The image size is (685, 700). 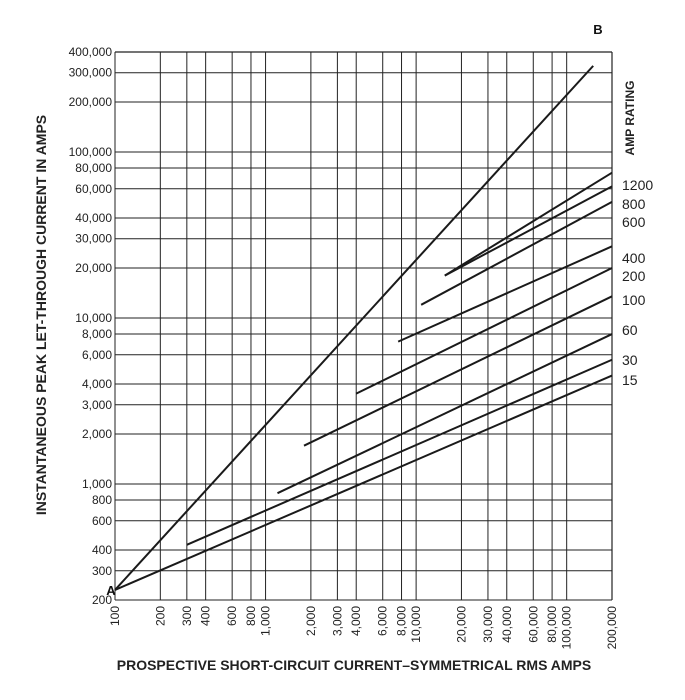 What do you see at coordinates (97, 405) in the screenshot?
I see `y-tick-label: 3,000` at bounding box center [97, 405].